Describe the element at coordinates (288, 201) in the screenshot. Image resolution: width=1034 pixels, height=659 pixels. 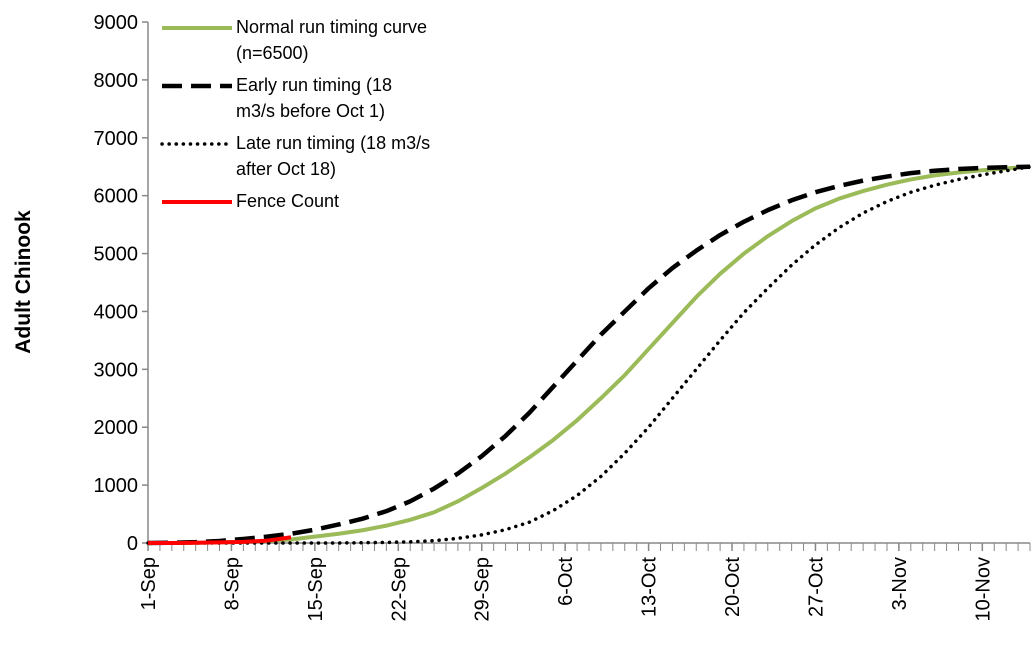
I see `legend-label: Fence Count` at that location.